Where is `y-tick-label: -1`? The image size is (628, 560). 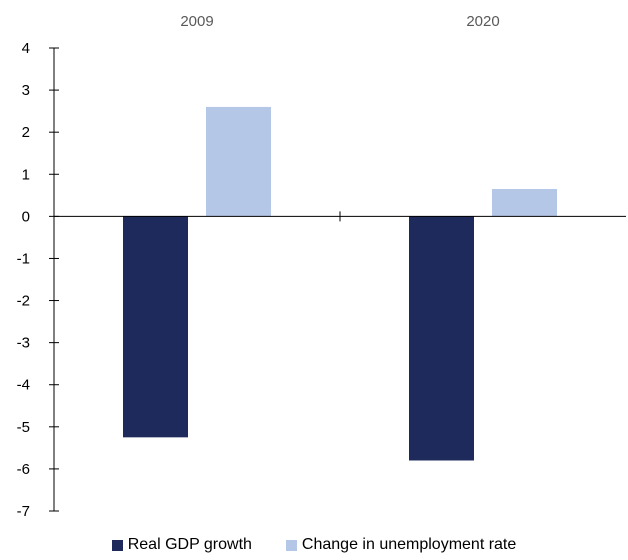 y-tick-label: -1 is located at coordinates (23, 258).